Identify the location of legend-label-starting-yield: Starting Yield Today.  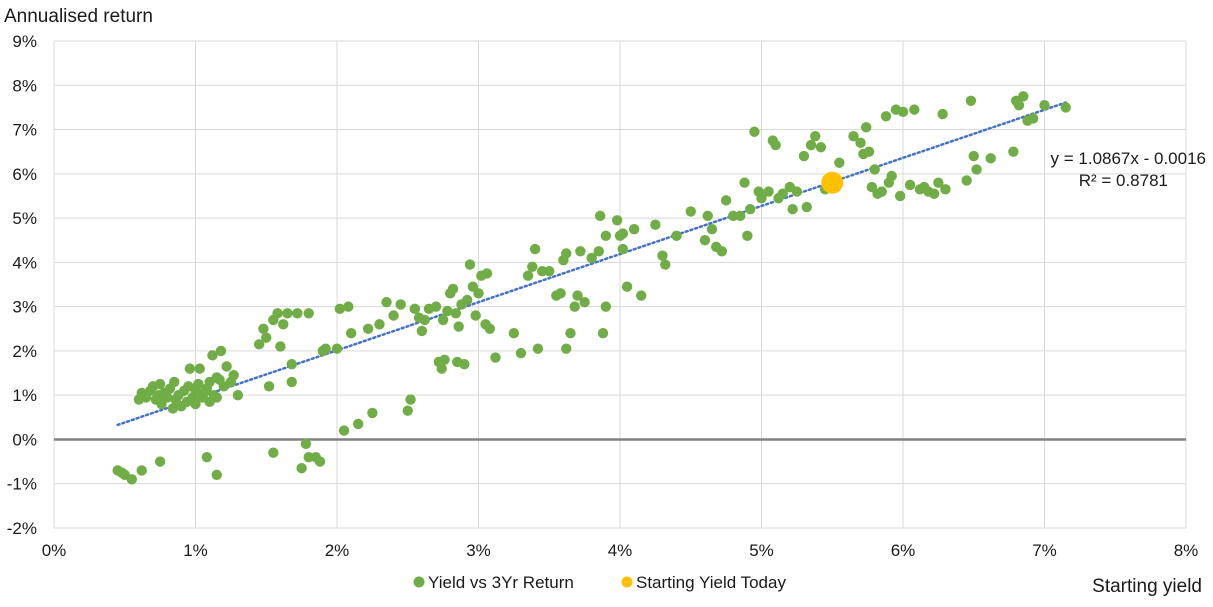
(711, 582).